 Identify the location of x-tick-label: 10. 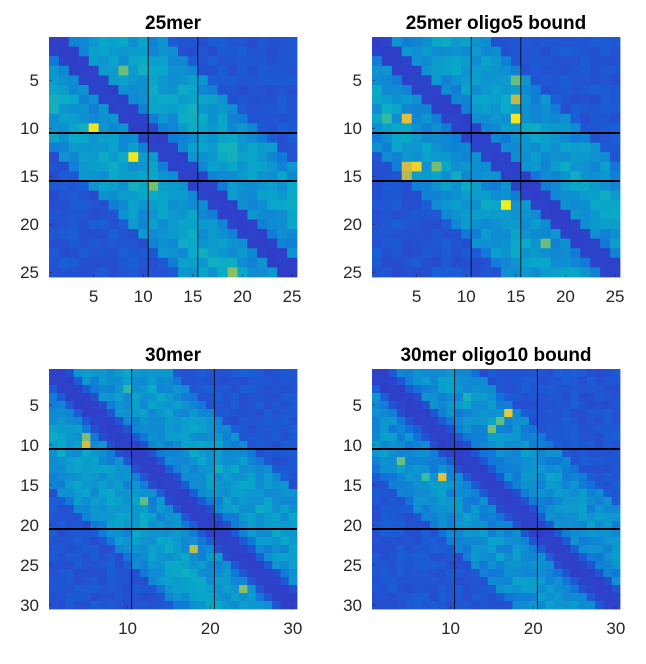
(466, 296).